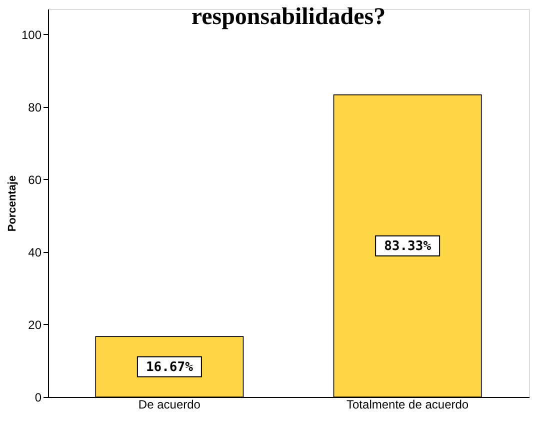 This screenshot has height=426, width=553. What do you see at coordinates (288, 17) in the screenshot?
I see `chart-title: responsabilidades?` at bounding box center [288, 17].